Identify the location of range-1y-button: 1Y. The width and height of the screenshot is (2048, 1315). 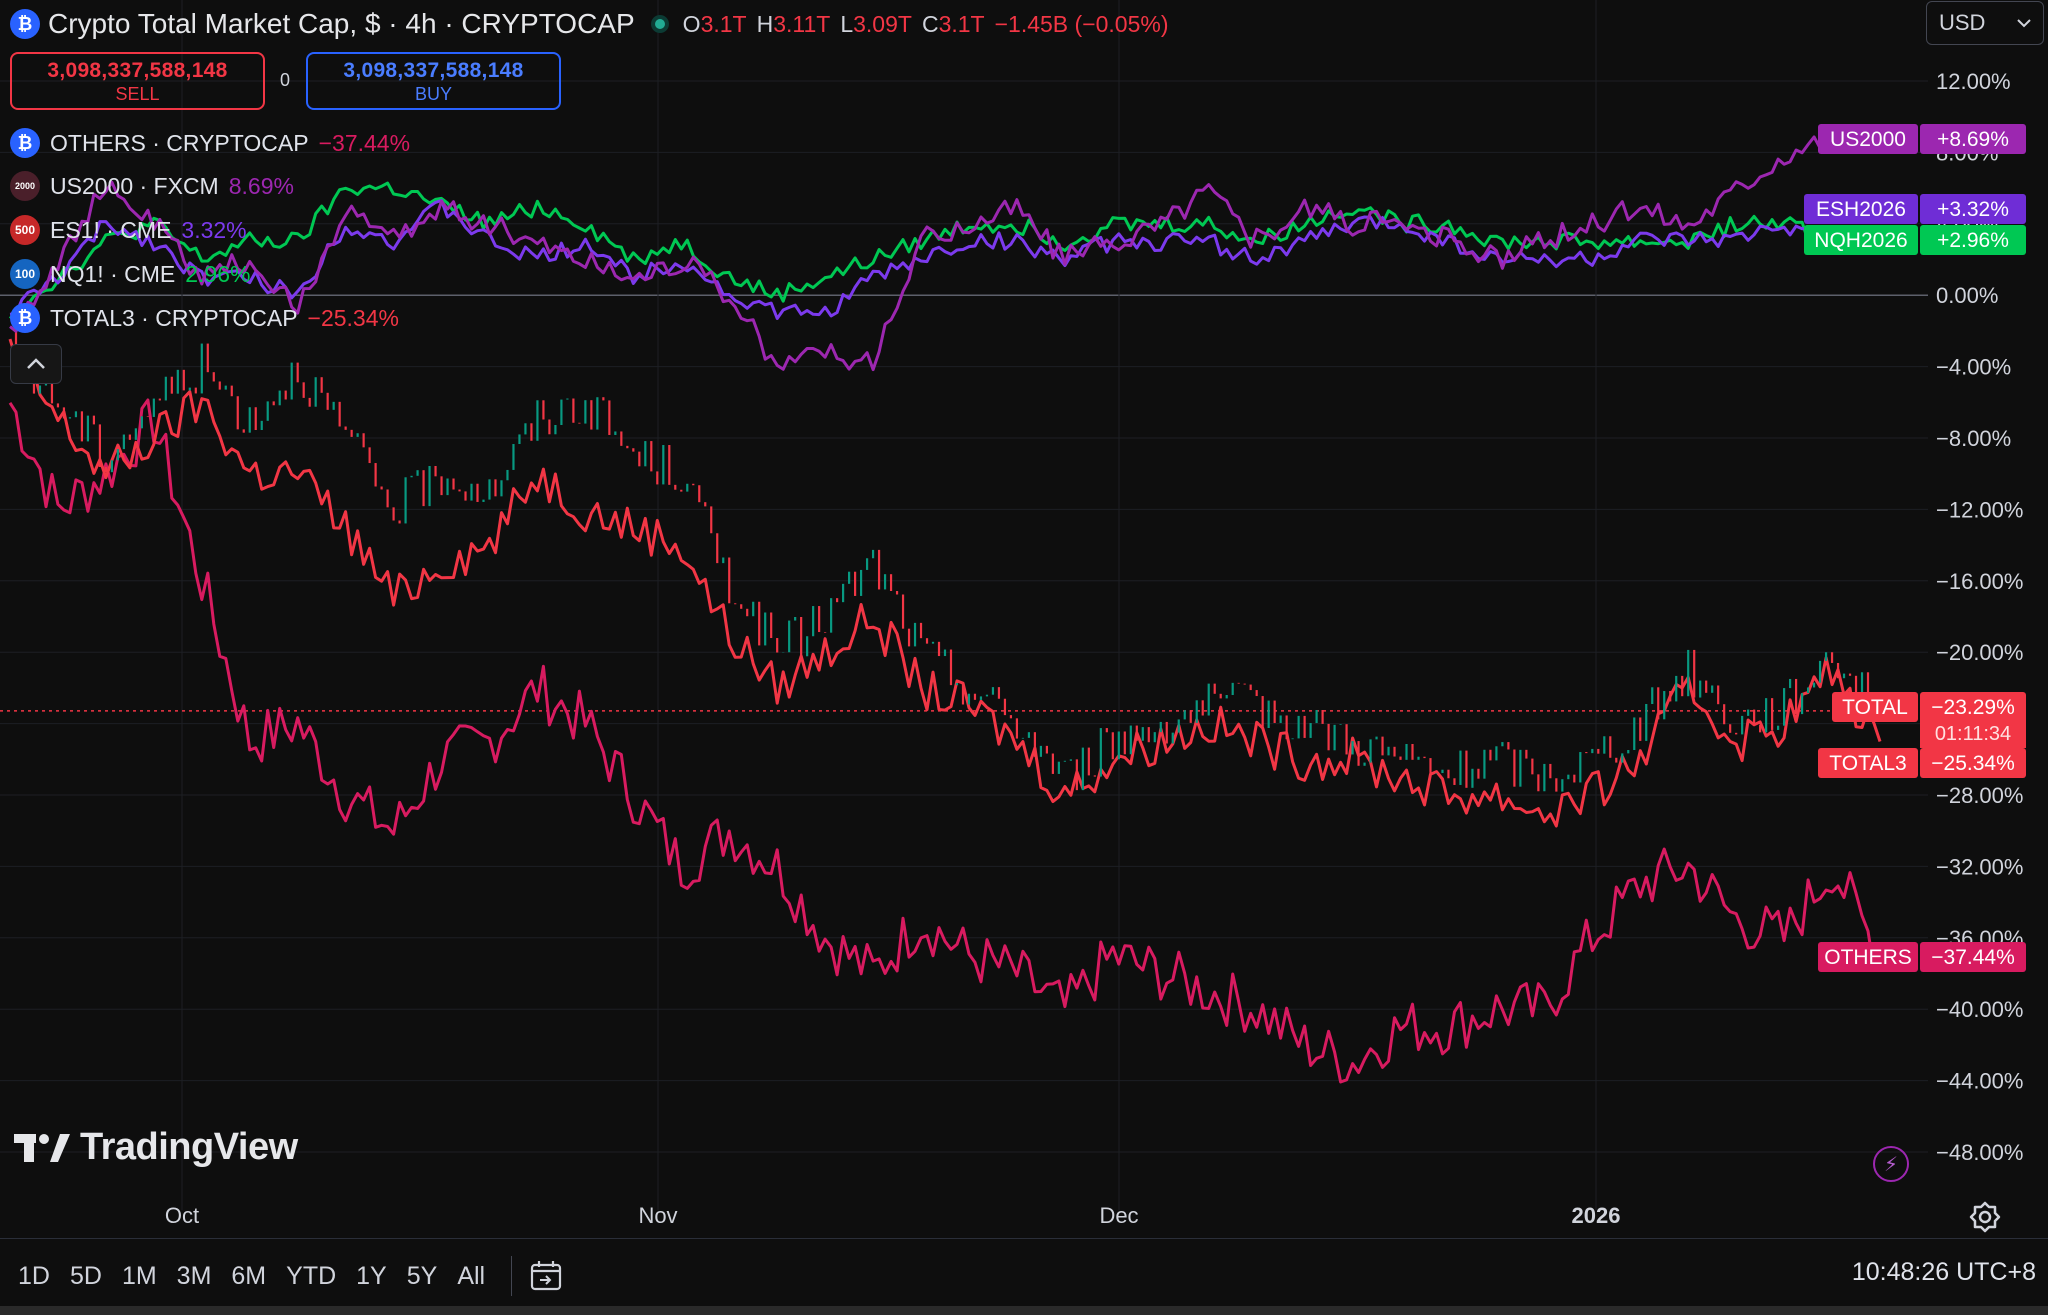
(371, 1275).